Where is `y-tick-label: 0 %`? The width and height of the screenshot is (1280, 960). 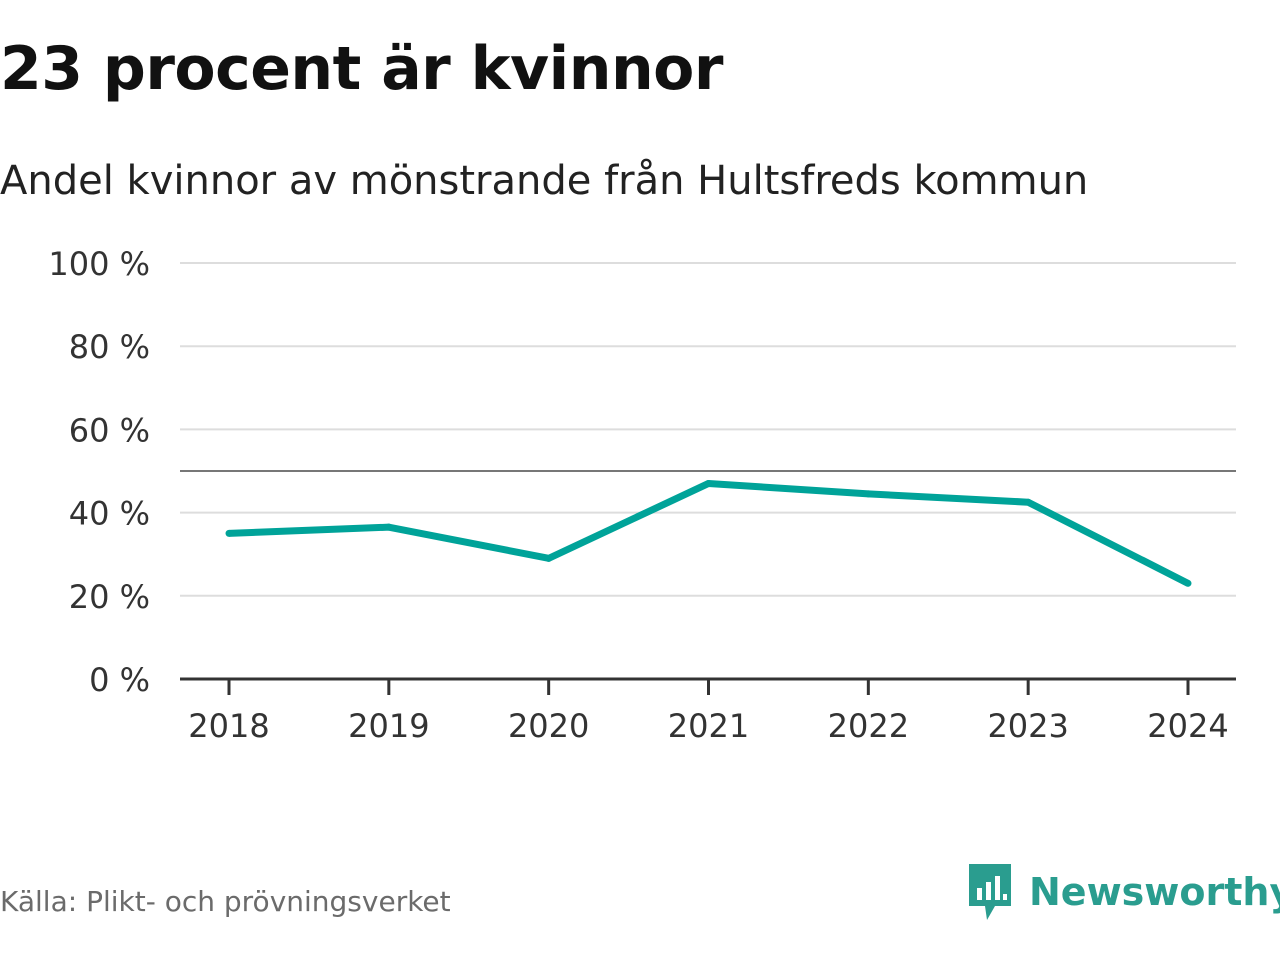 y-tick-label: 0 % is located at coordinates (119, 680).